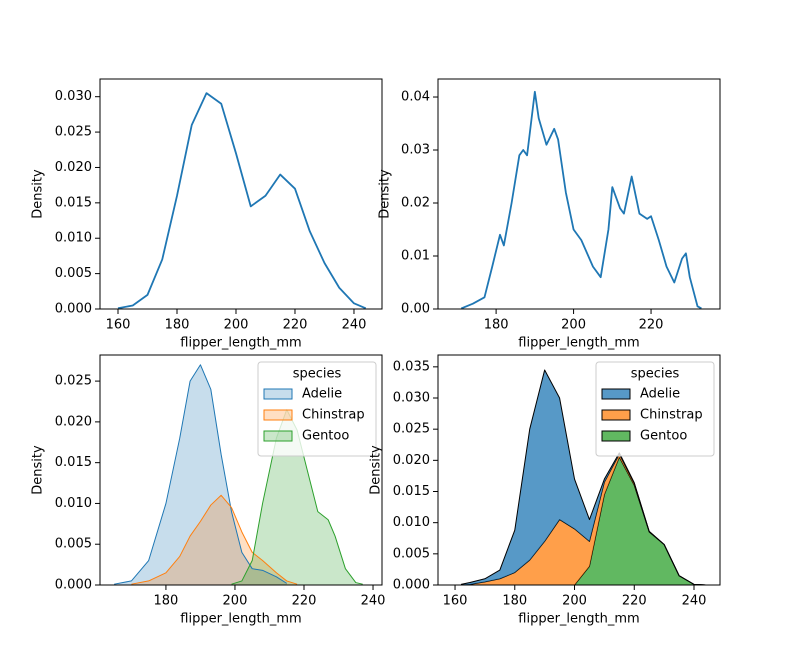 The width and height of the screenshot is (800, 657). I want to click on y-tick-label: 0.035, so click(411, 366).